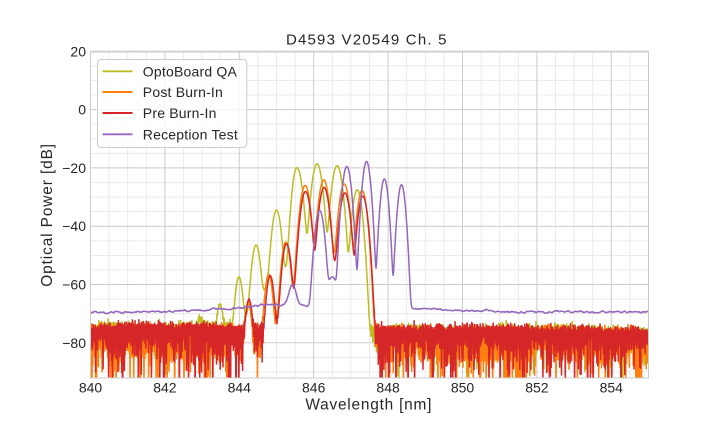 The image size is (720, 437). Describe the element at coordinates (537, 387) in the screenshot. I see `svg-text: 852` at that location.